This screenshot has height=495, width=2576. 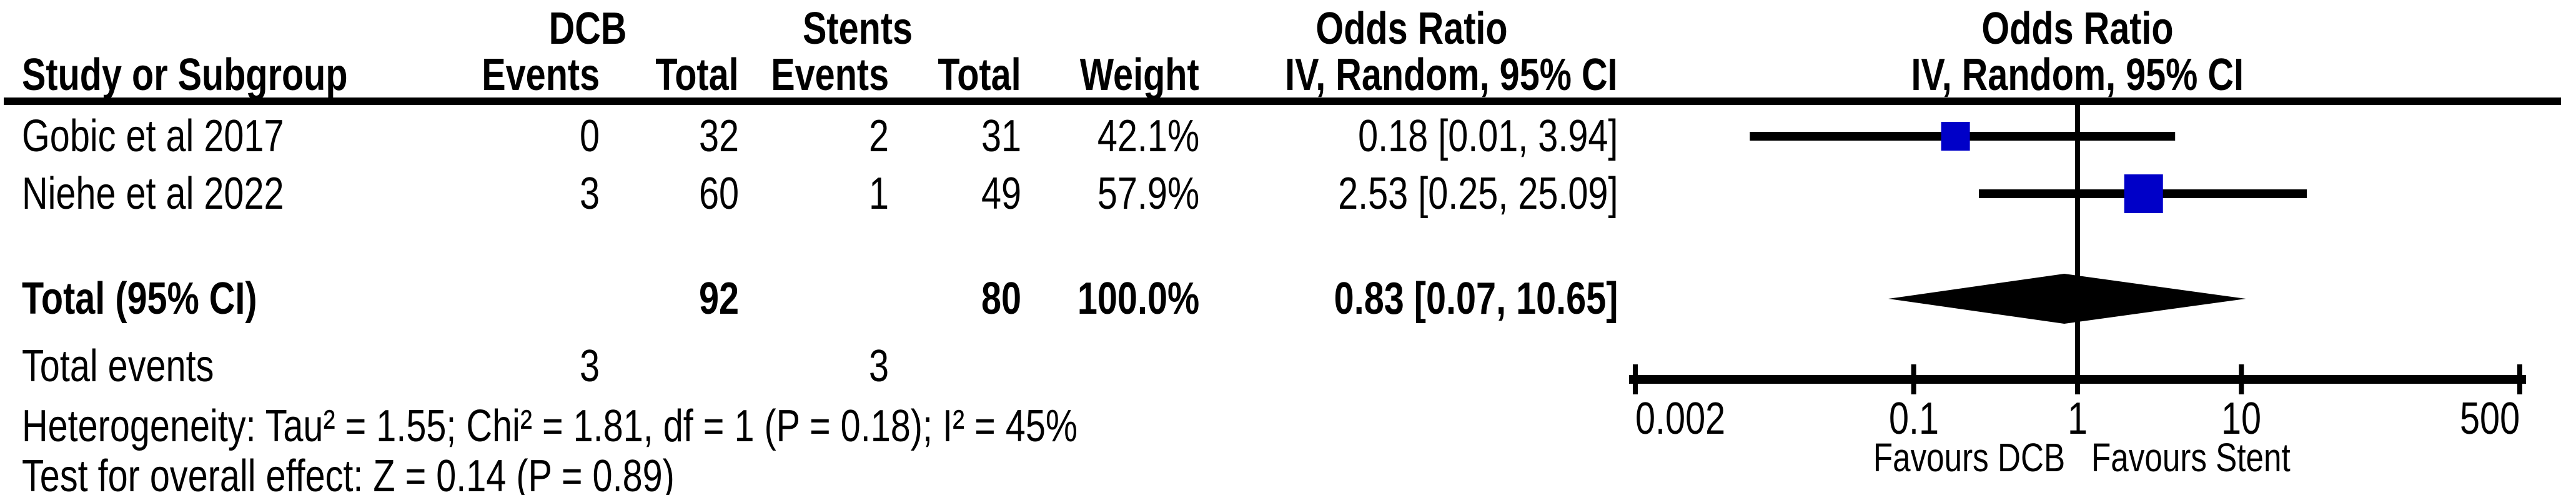 I want to click on summary-diamond, so click(x=2067, y=299).